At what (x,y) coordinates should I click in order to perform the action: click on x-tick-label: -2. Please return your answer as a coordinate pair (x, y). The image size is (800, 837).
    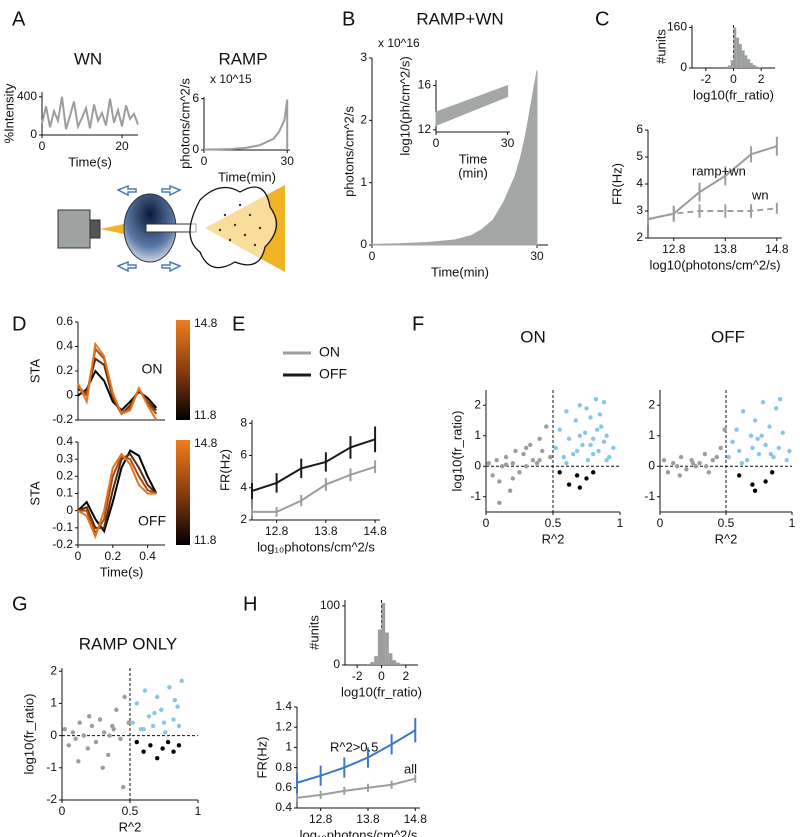
    Looking at the image, I should click on (357, 676).